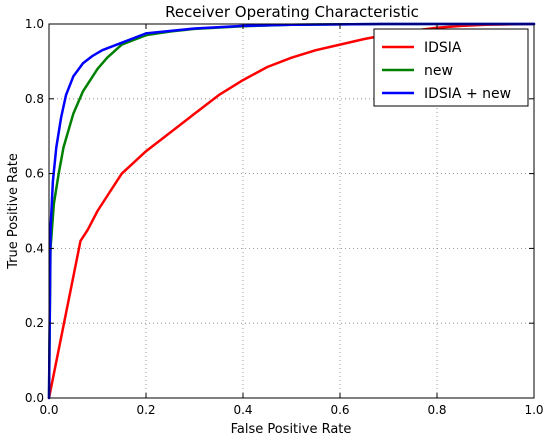 The width and height of the screenshot is (550, 440). I want to click on x-tick-label: 0.4, so click(242, 410).